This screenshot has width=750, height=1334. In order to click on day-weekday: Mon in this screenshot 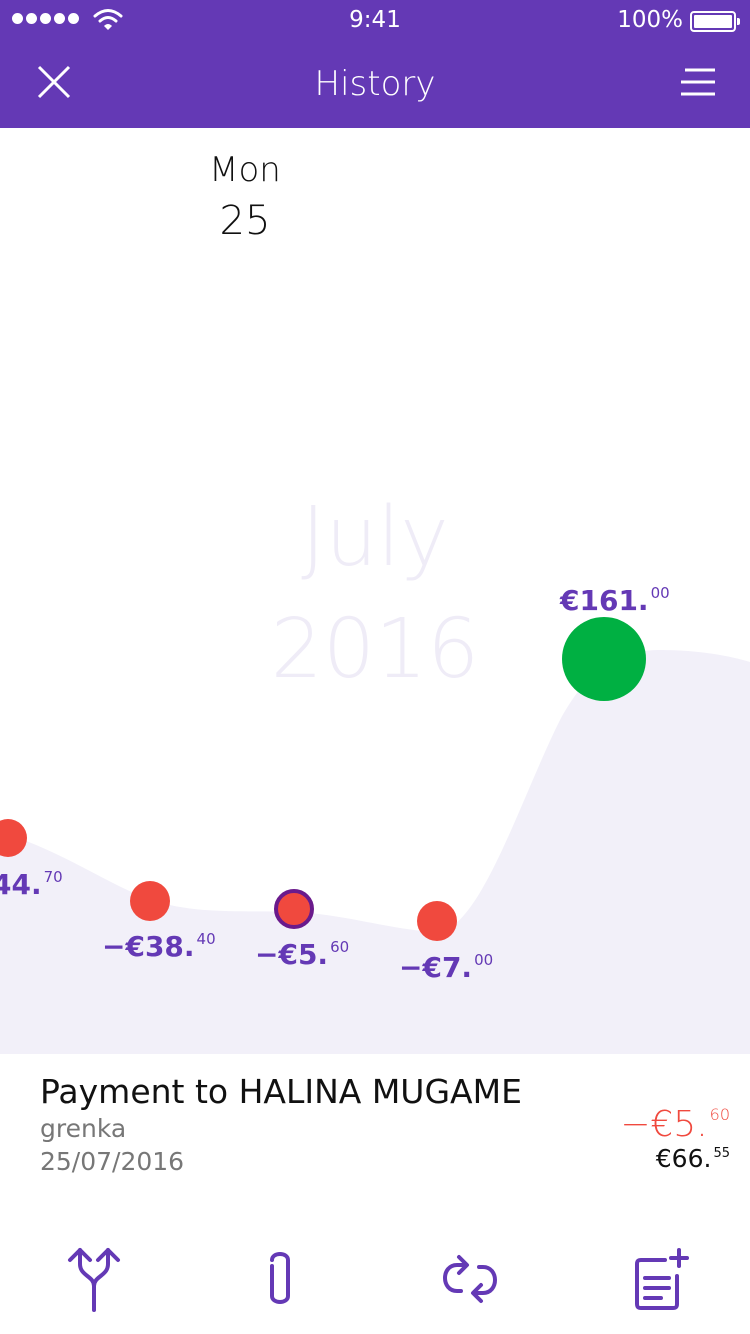, I will do `click(245, 170)`.